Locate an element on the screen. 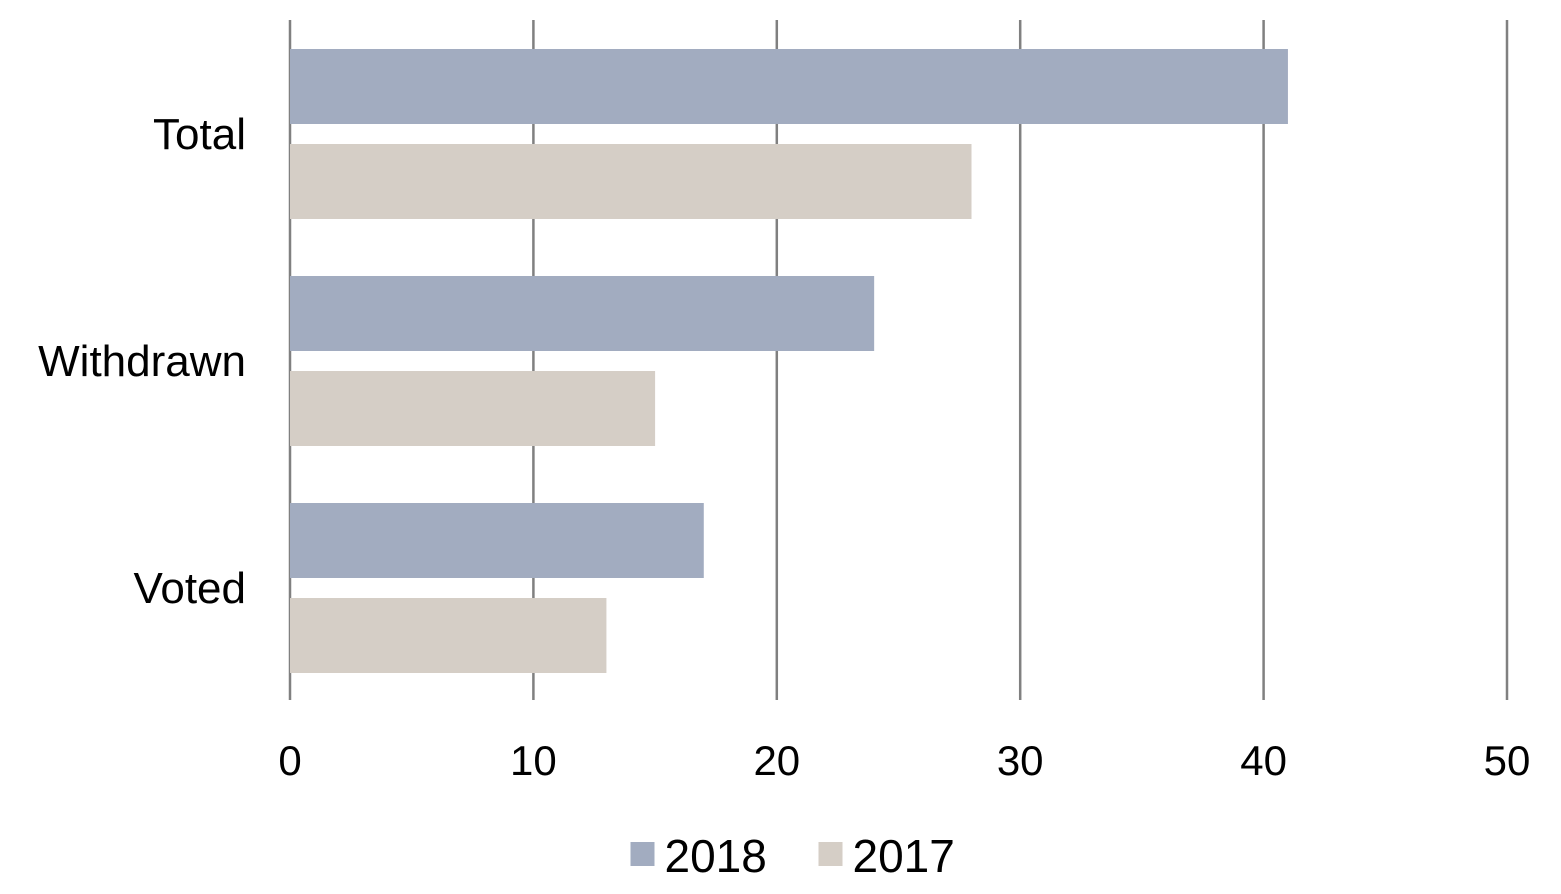 This screenshot has height=894, width=1561. legend-swatch-2018 is located at coordinates (642, 854).